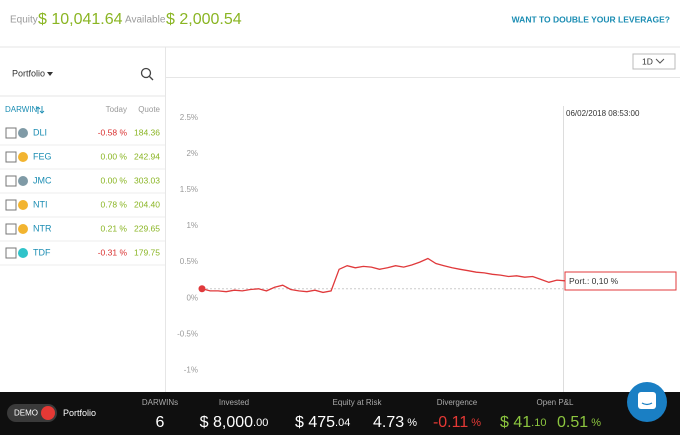 The image size is (680, 435). Describe the element at coordinates (147, 180) in the screenshot. I see `quote: 303.03` at that location.